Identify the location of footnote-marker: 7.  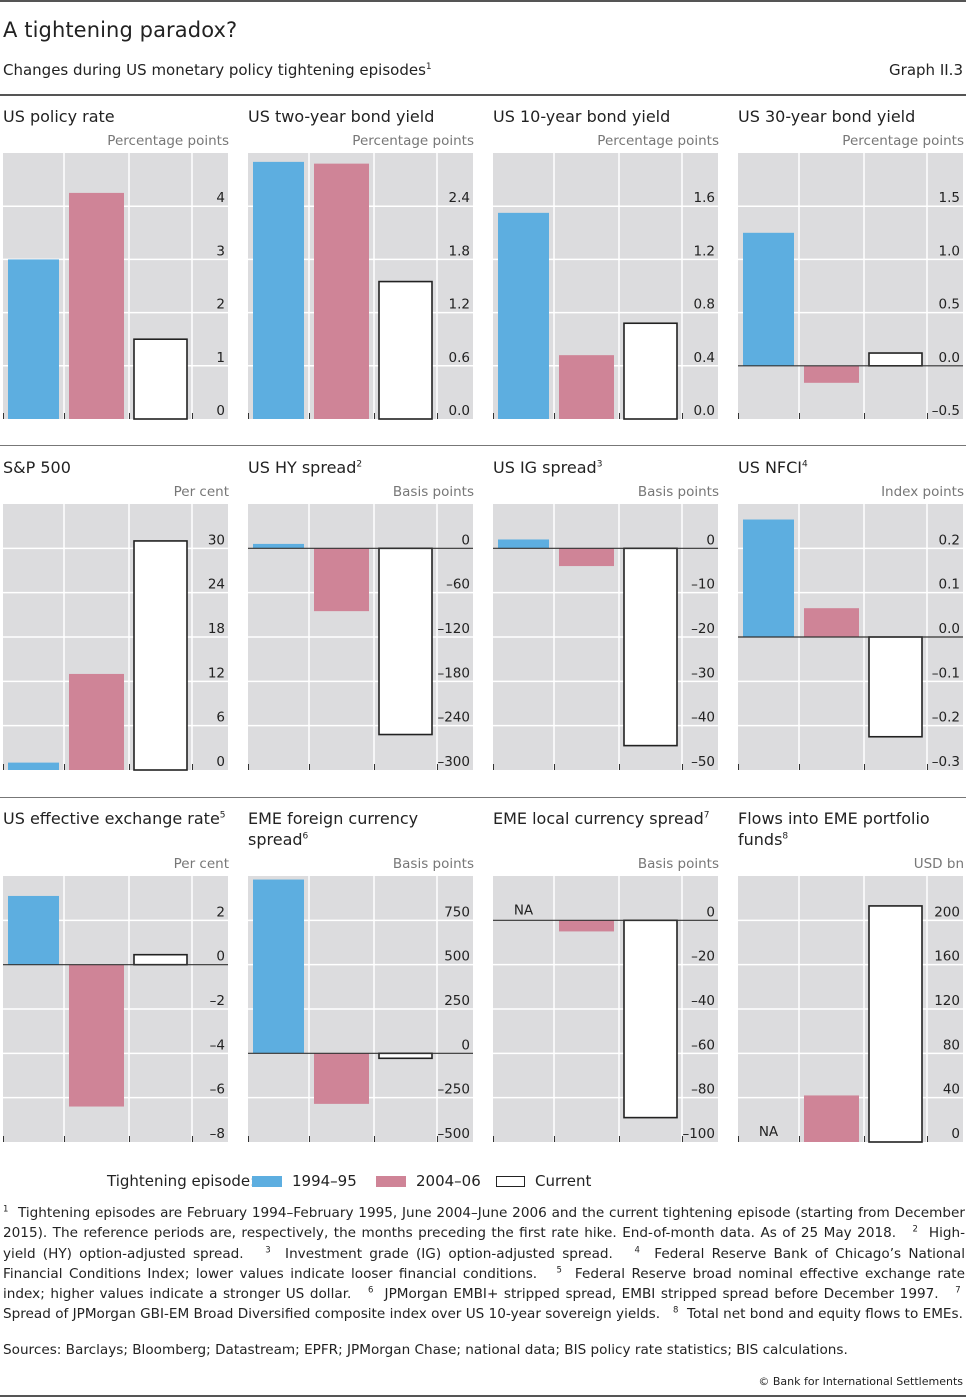
(958, 1290).